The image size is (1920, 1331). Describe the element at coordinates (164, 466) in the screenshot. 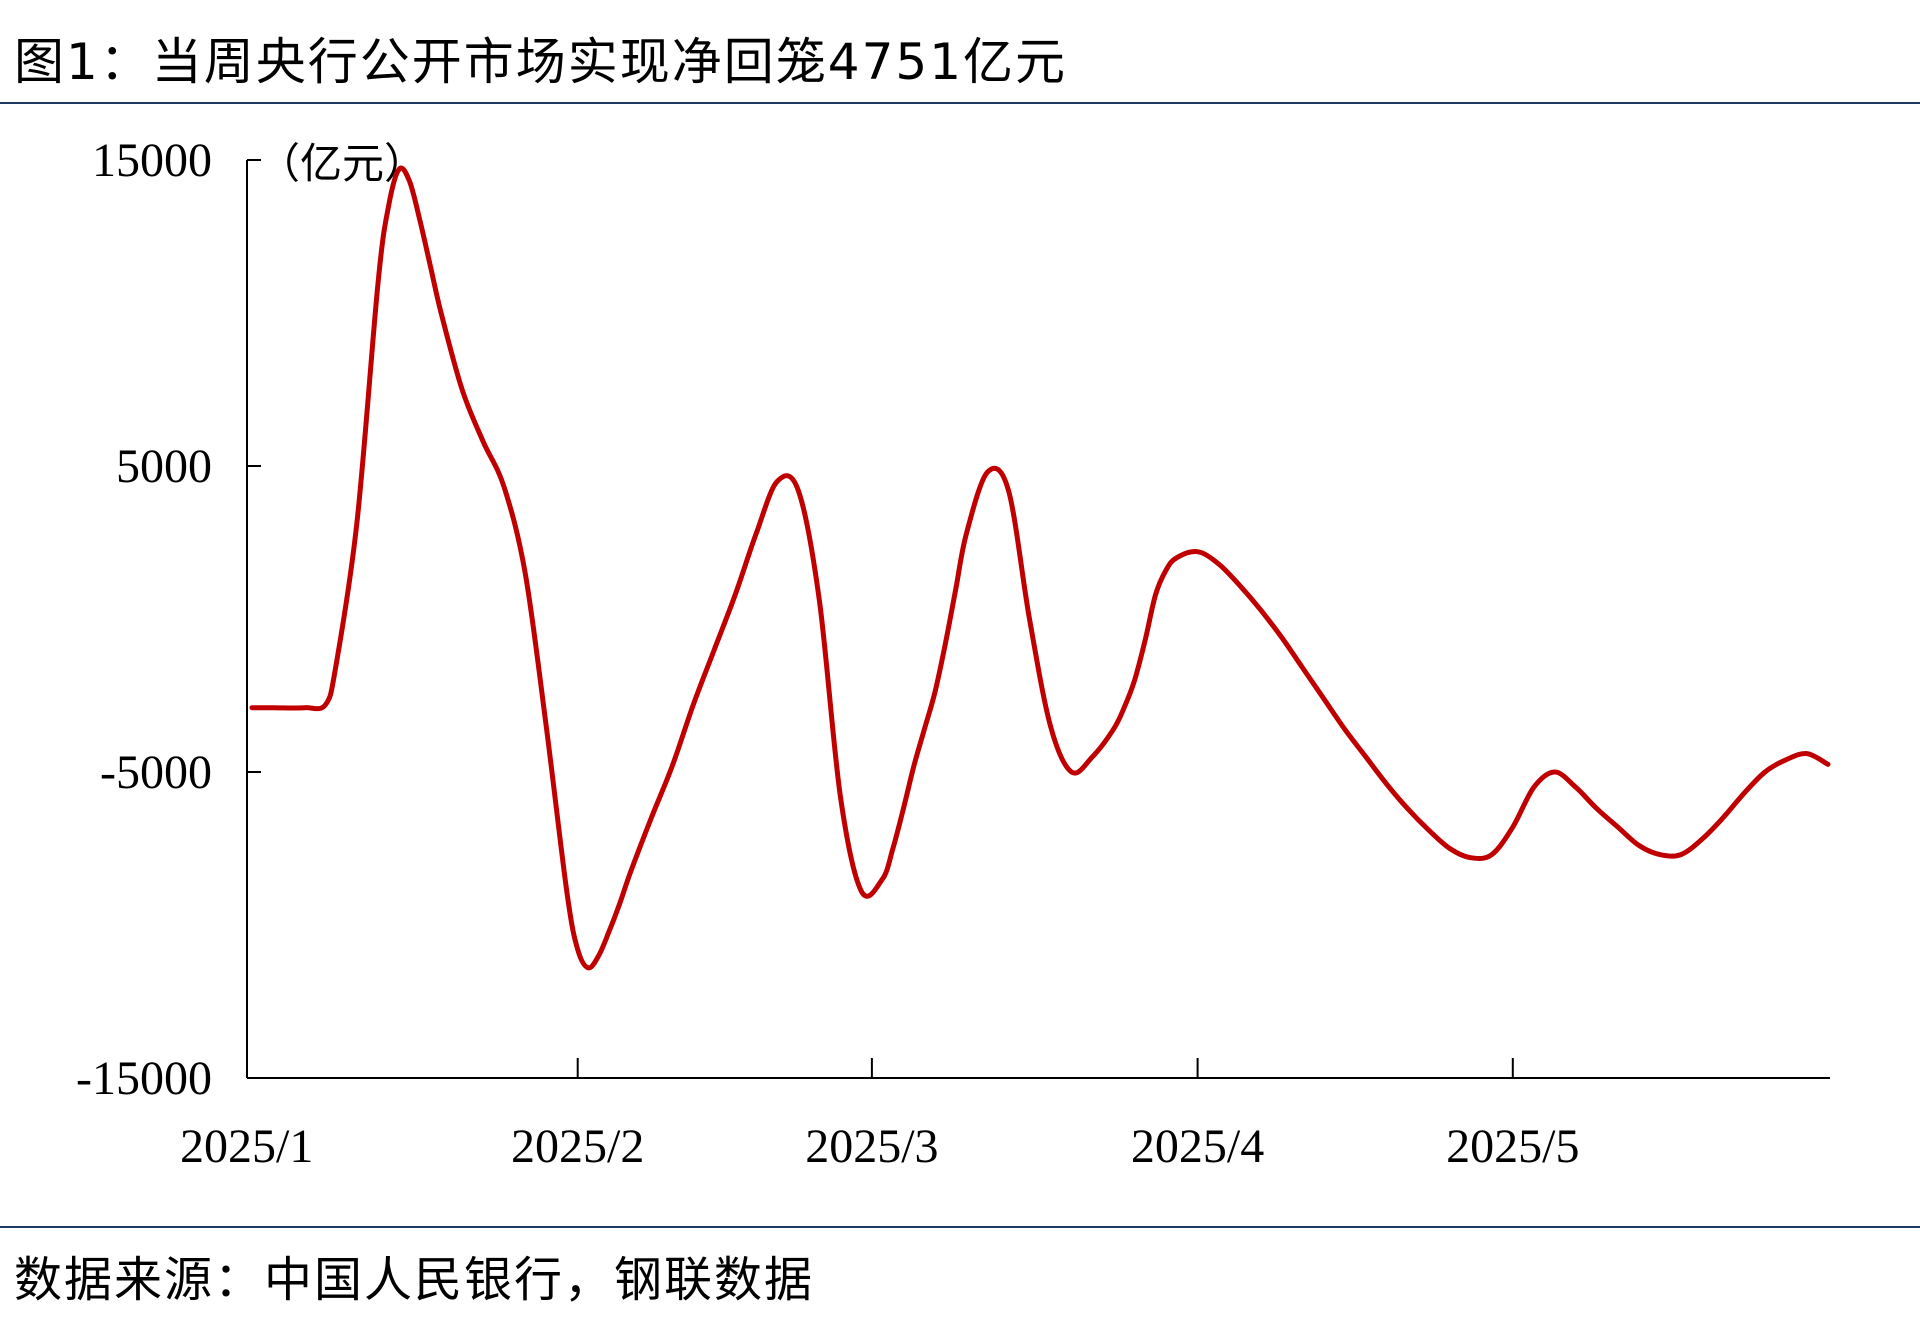

I see `y-tick-label: 5000` at that location.